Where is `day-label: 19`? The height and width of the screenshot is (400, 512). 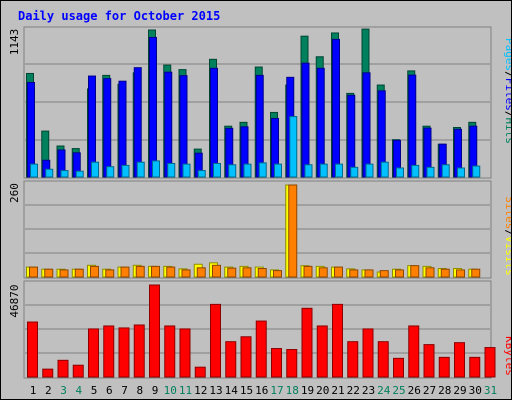 day-label: 19 is located at coordinates (307, 390).